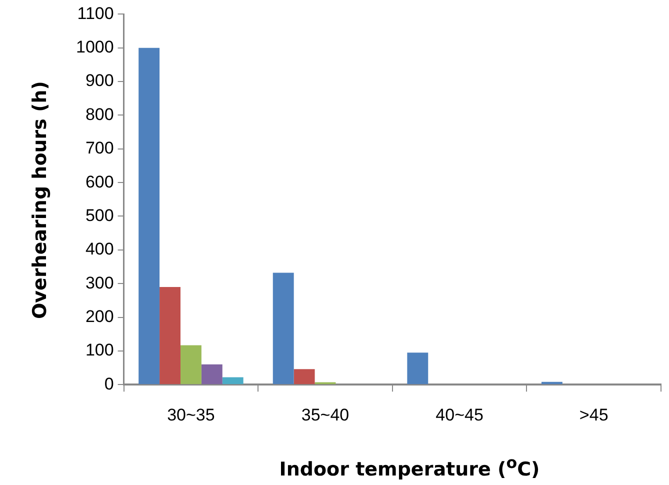  I want to click on y-tick-label: 700, so click(99, 148).